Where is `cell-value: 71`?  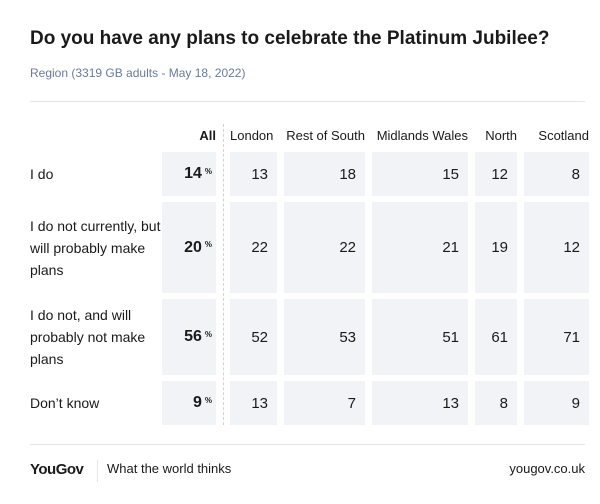
cell-value: 71 is located at coordinates (556, 337).